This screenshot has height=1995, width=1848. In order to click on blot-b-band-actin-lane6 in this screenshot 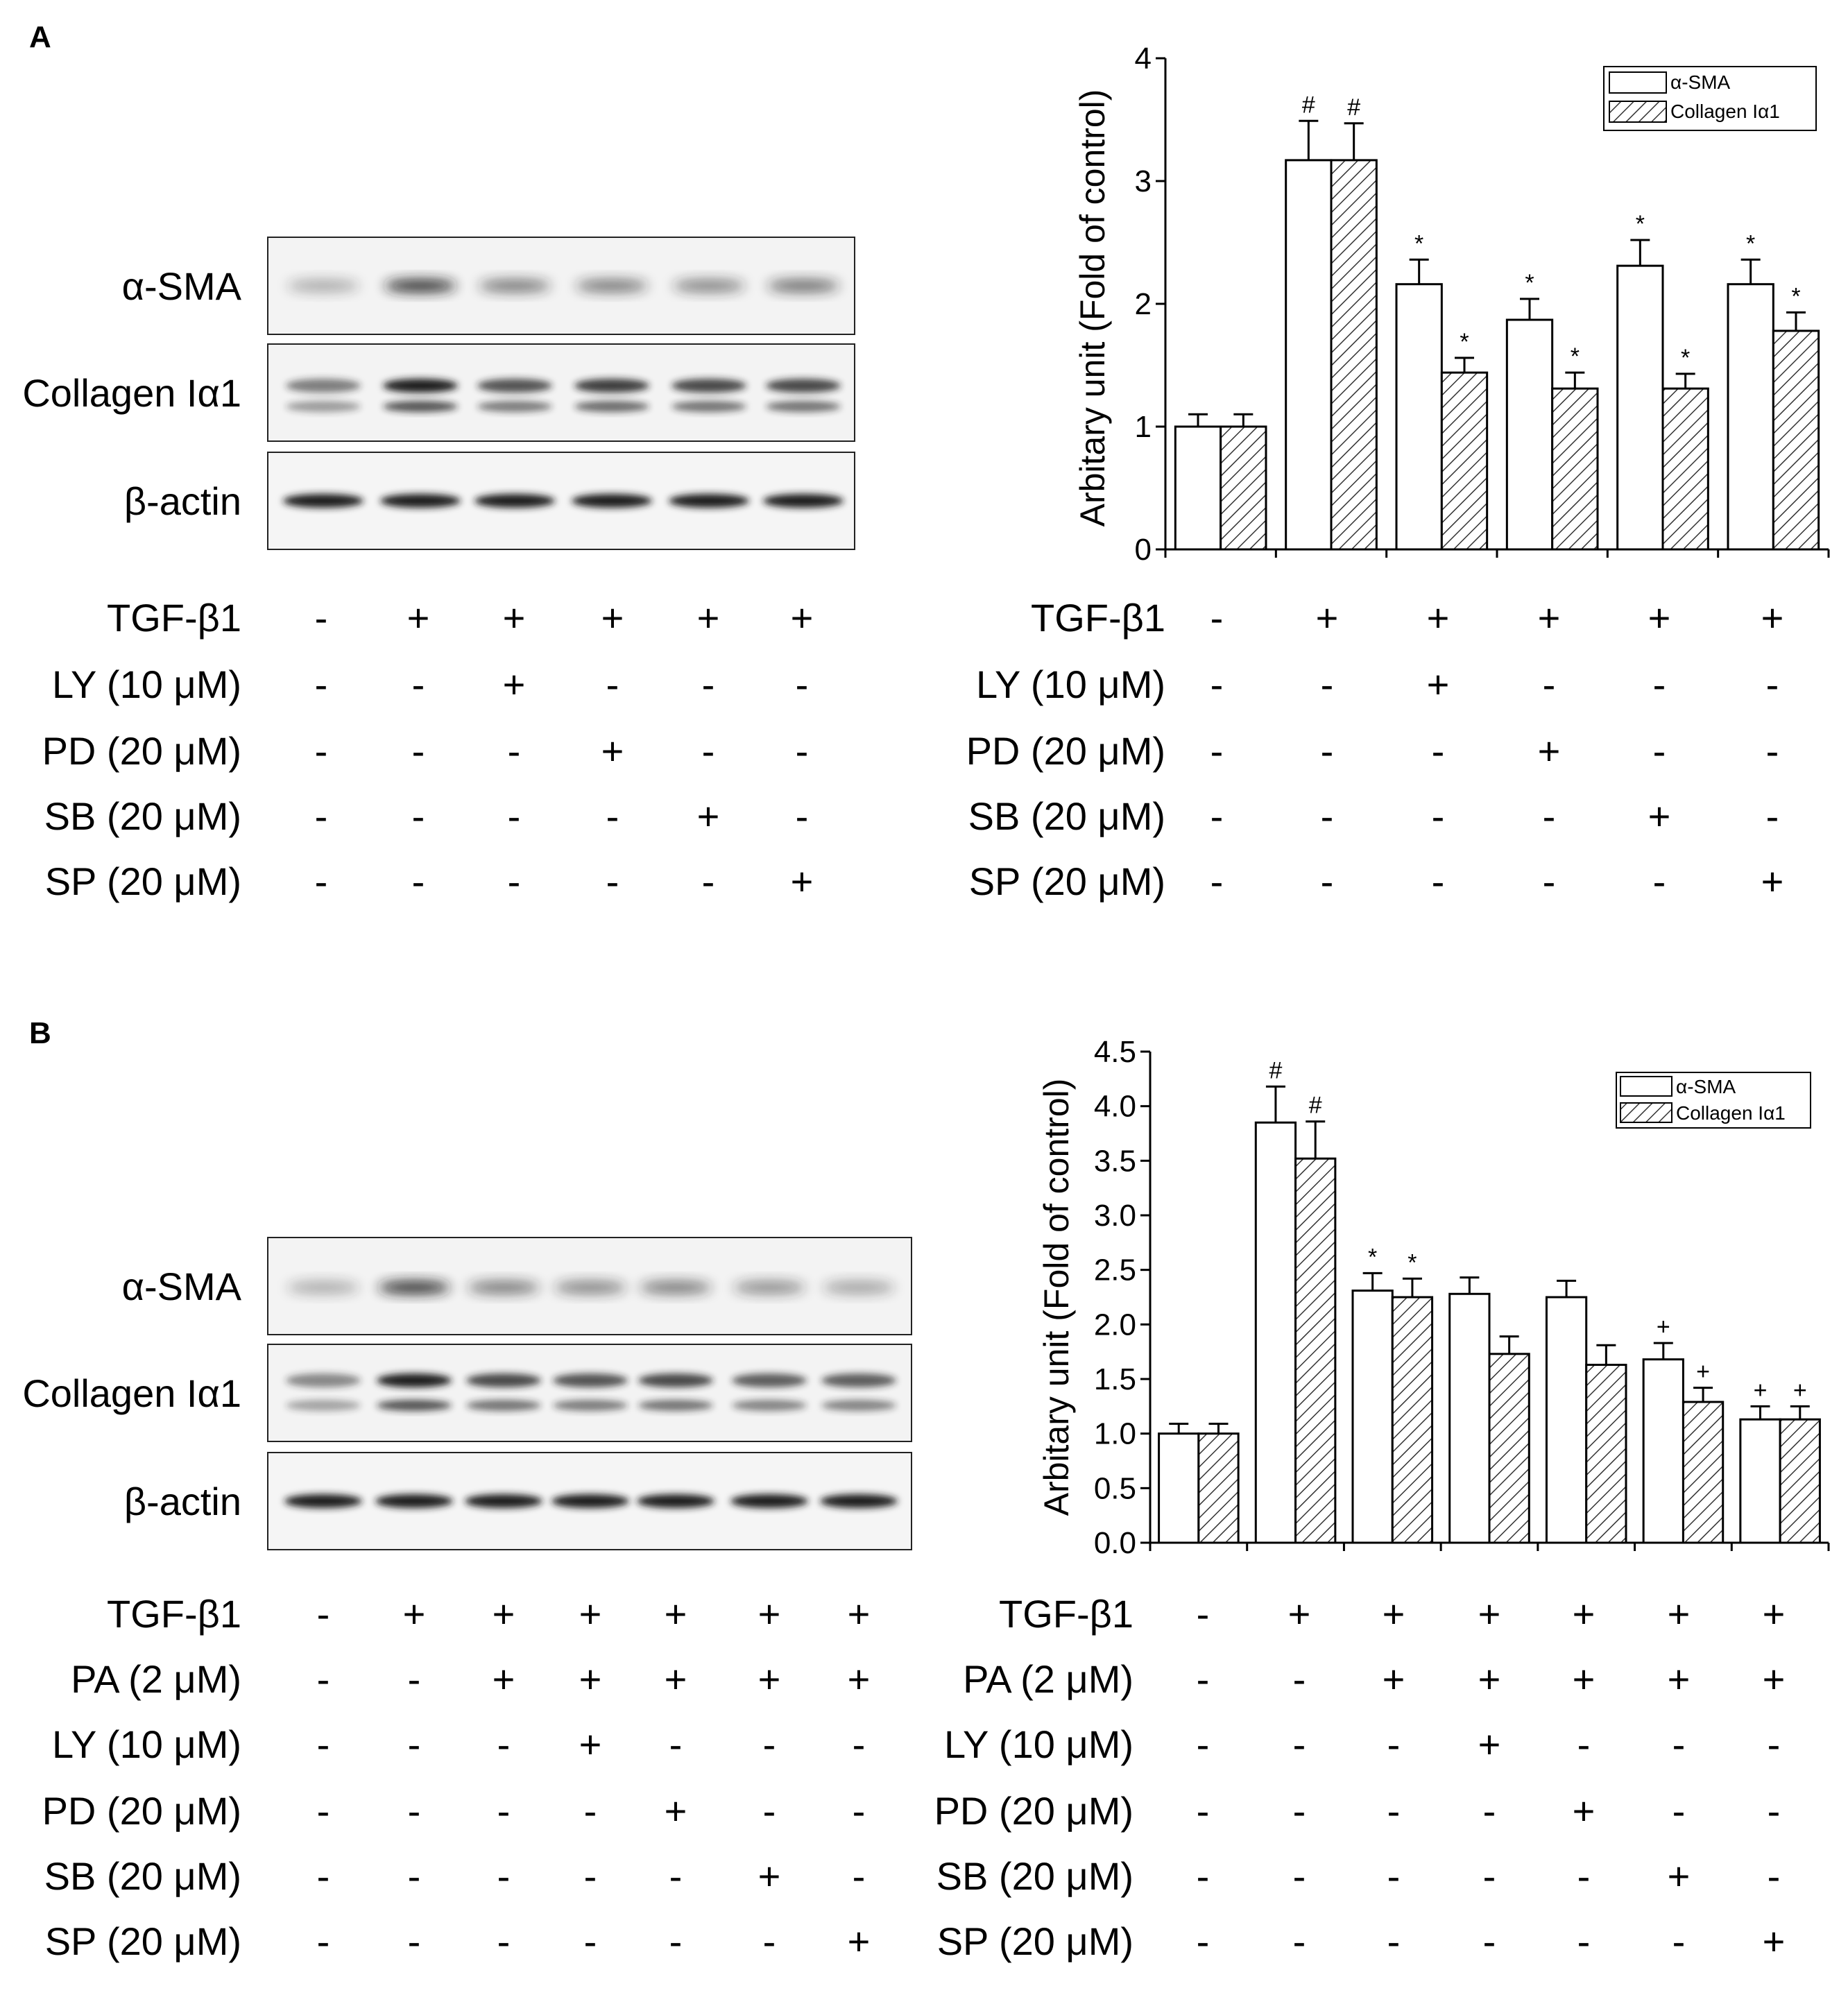, I will do `click(769, 1501)`.